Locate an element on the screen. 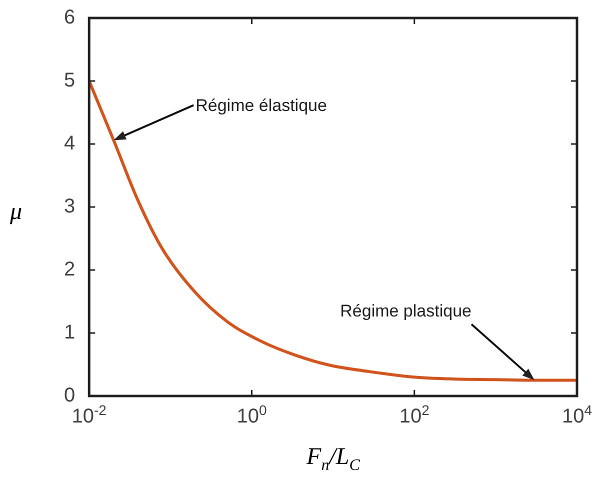 This screenshot has height=486, width=596. y-tick-label: 5 is located at coordinates (70, 81).